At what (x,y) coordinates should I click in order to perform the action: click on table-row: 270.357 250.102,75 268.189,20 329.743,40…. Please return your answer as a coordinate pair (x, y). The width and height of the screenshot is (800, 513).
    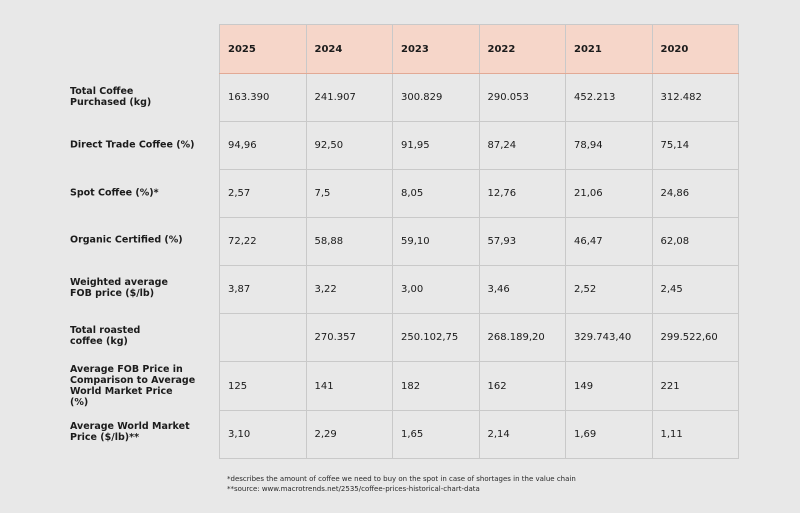
    Looking at the image, I should click on (479, 337).